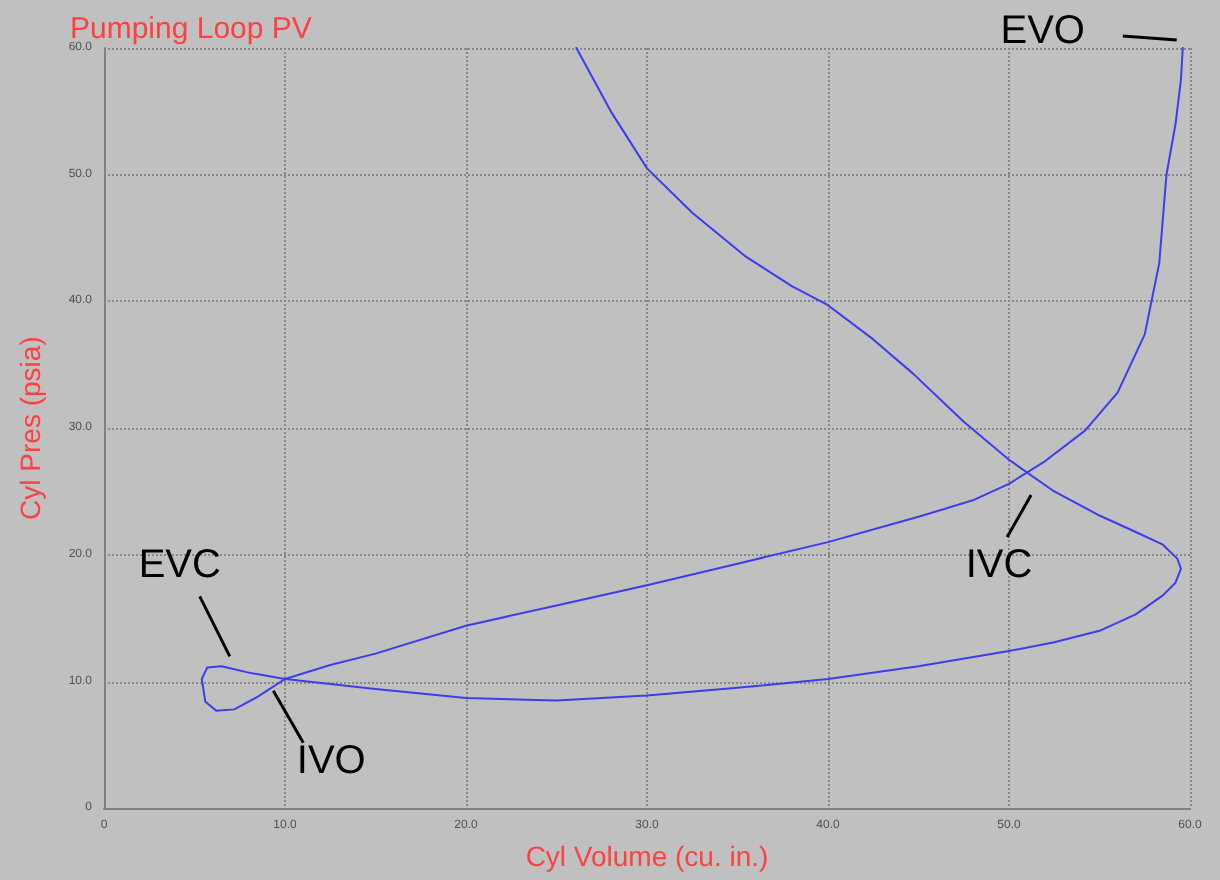 This screenshot has height=880, width=1220. I want to click on x-axis-title: Cyl Volume (cu. in.), so click(647, 856).